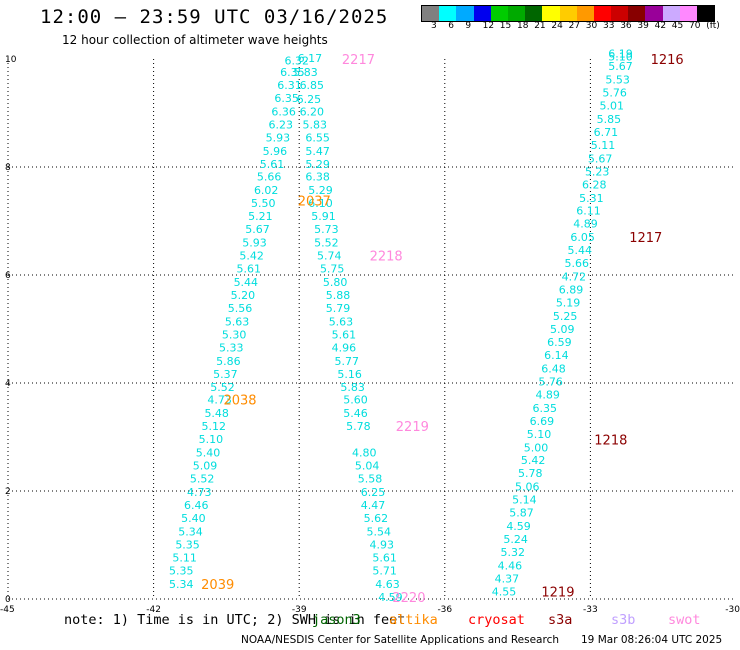  I want to click on time-label: 2220, so click(408, 598).